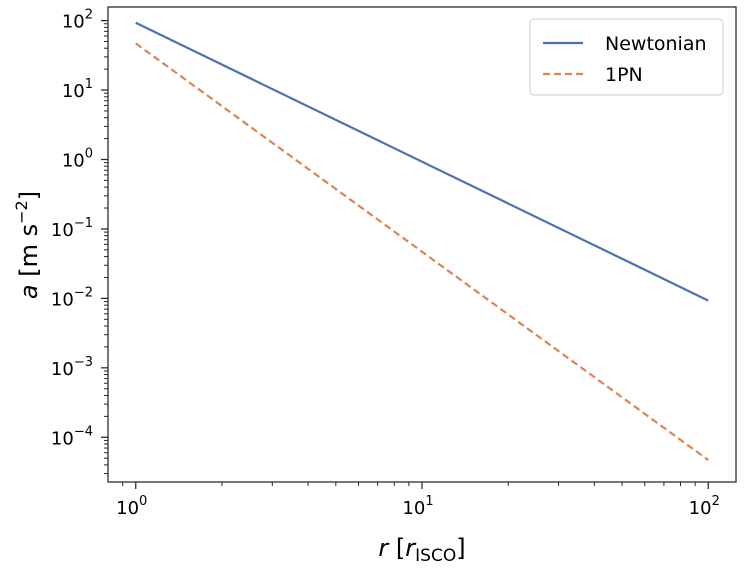 Image resolution: width=747 pixels, height=569 pixels. I want to click on y-tick-label: 10⁻¹, so click(72, 228).